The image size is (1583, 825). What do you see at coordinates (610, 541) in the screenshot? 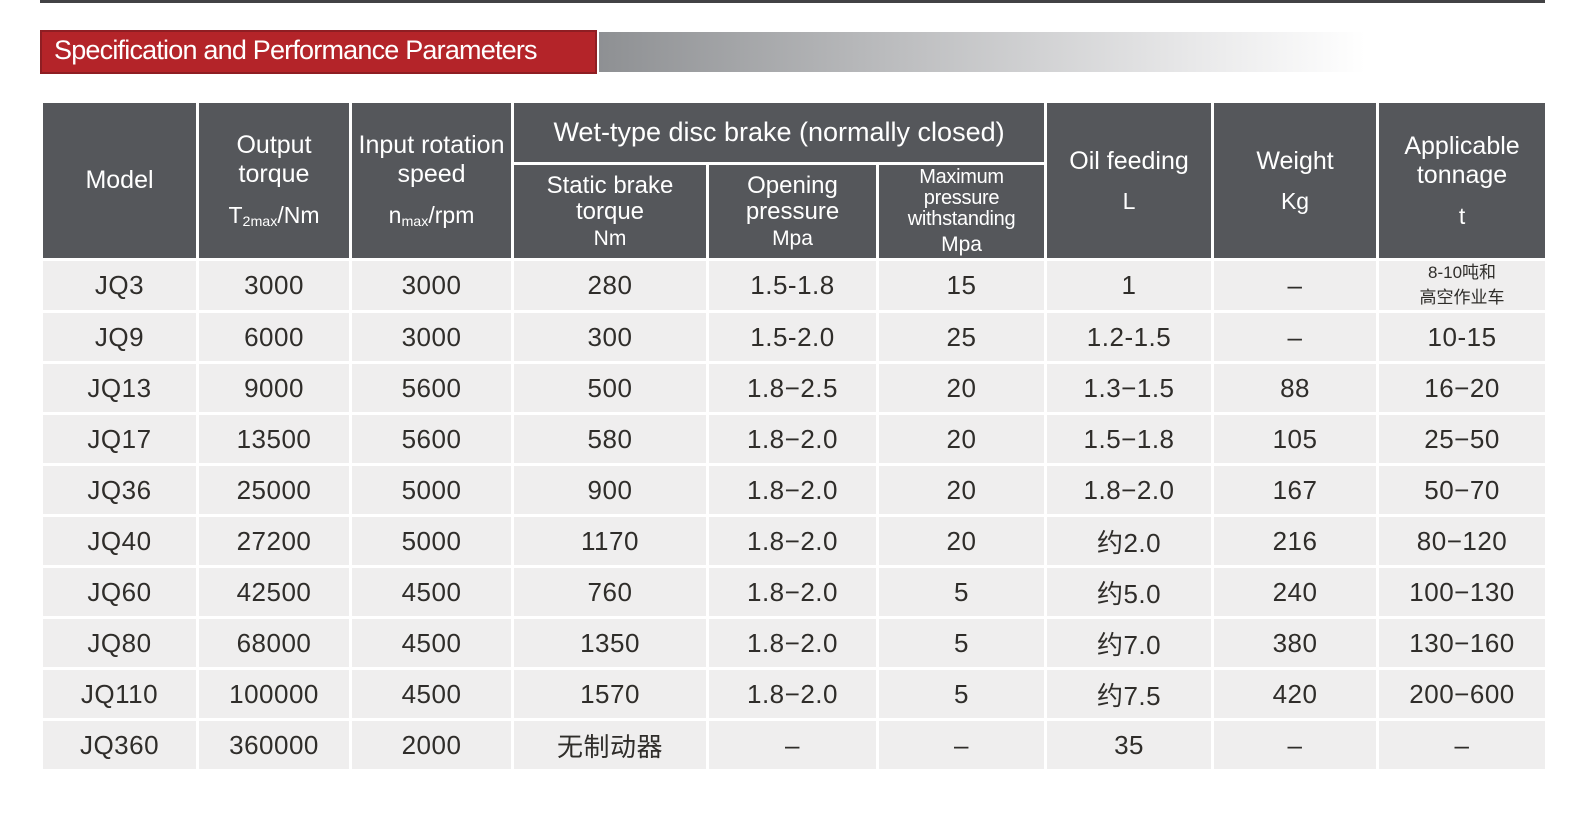
I see `cell-static-brake: 1170` at bounding box center [610, 541].